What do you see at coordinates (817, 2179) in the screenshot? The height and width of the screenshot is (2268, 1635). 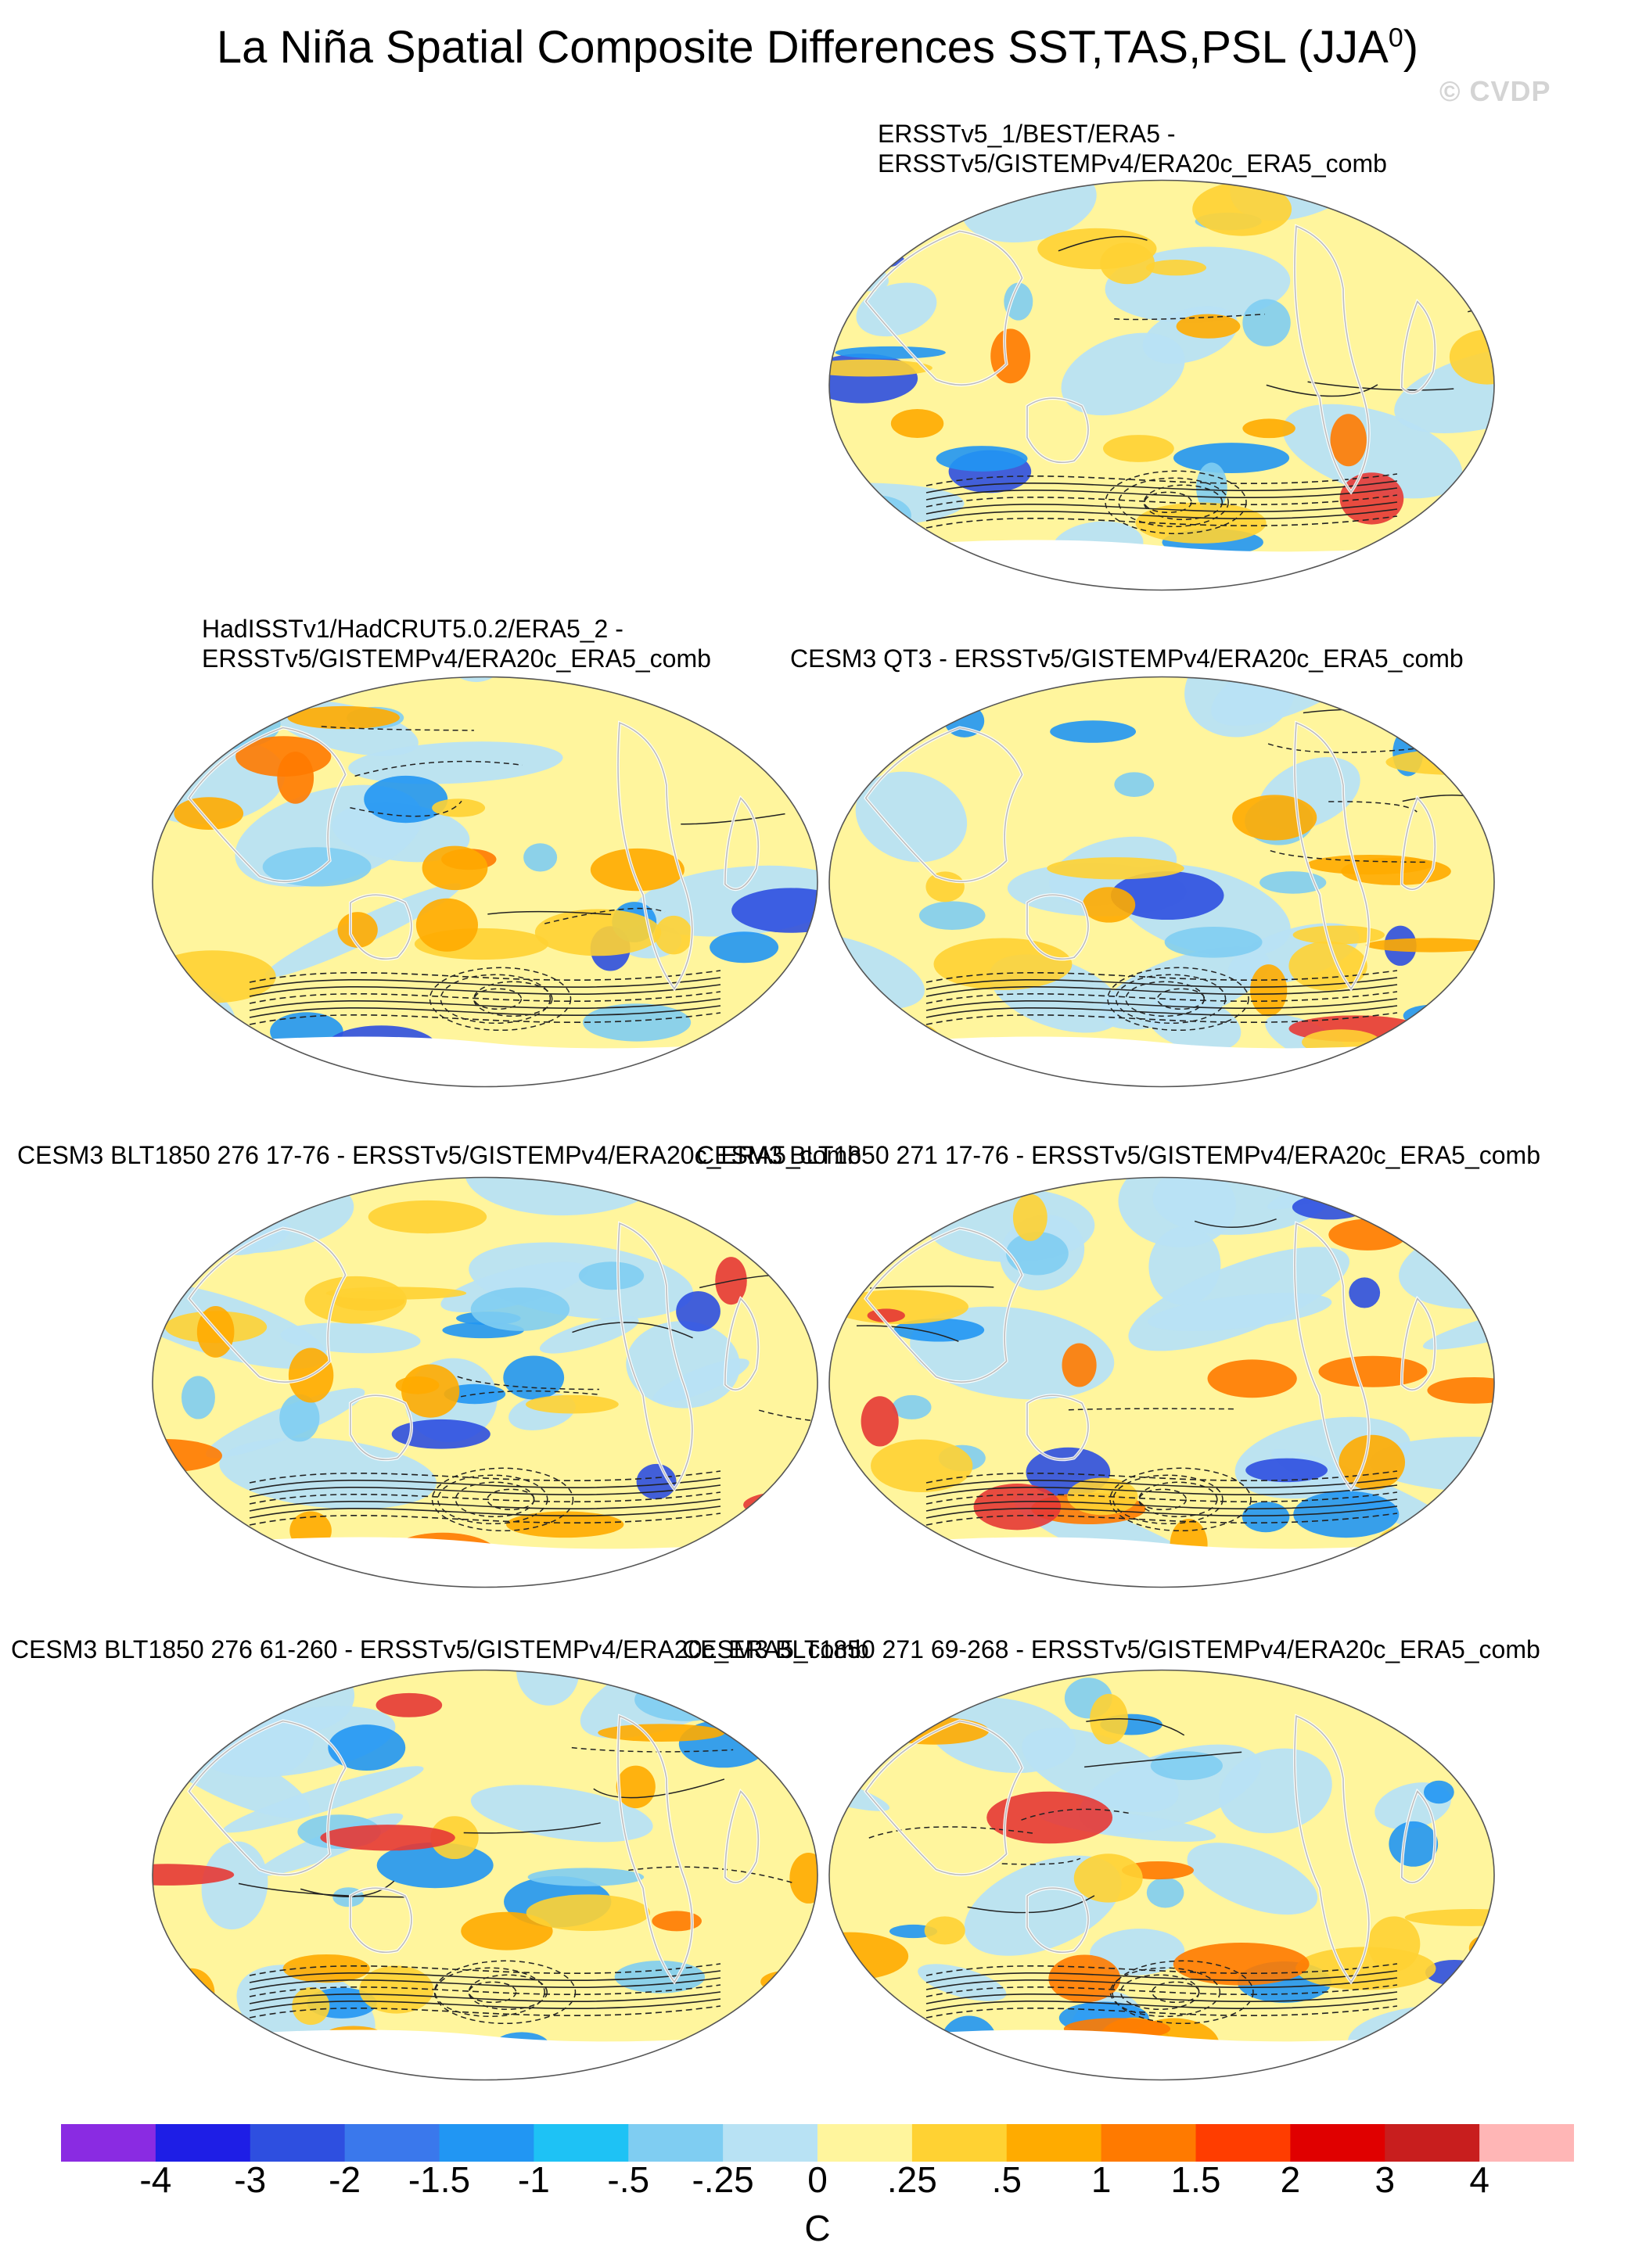 I see `colorbar-tick-label: 0` at bounding box center [817, 2179].